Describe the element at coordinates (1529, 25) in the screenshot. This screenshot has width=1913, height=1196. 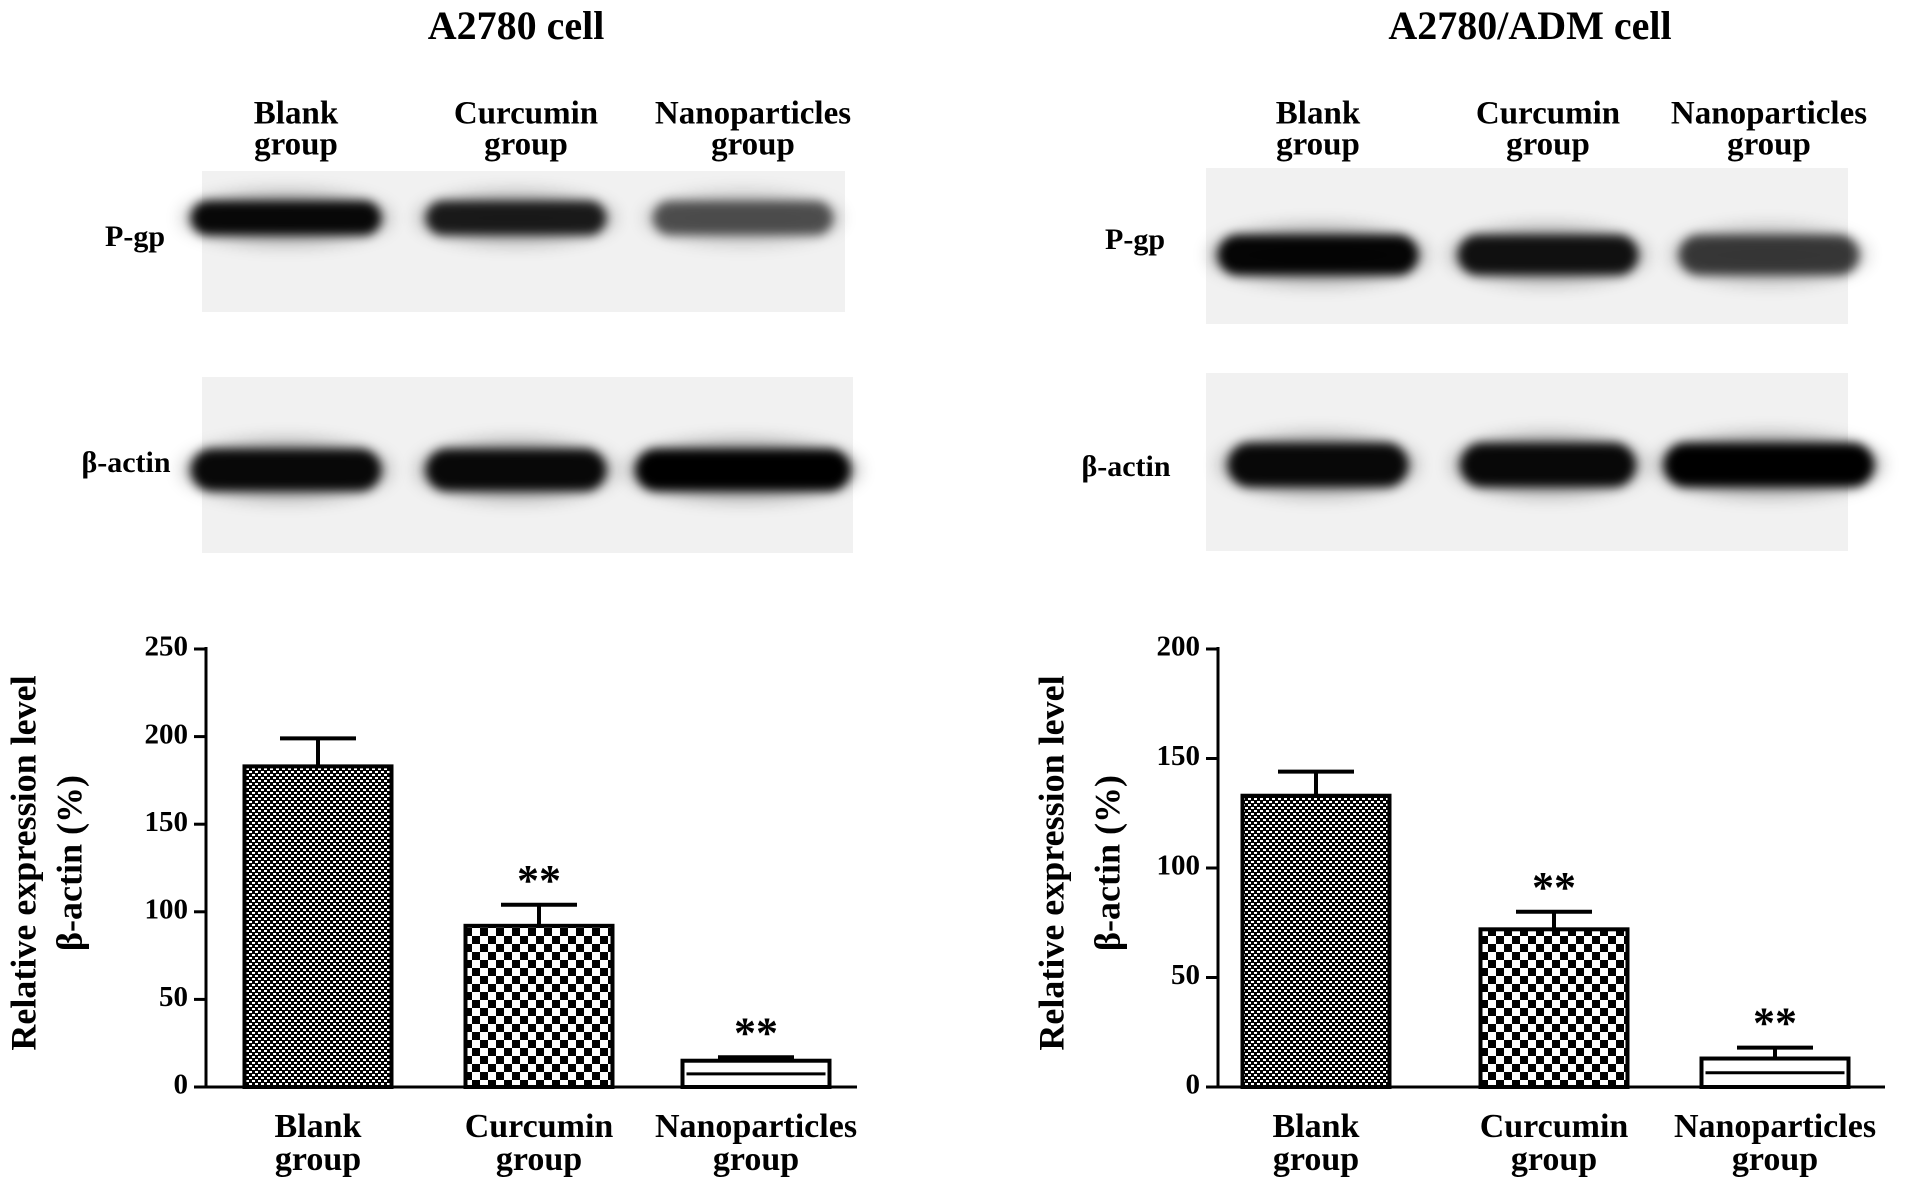
I see `panel-title: A2780/ADM cell` at that location.